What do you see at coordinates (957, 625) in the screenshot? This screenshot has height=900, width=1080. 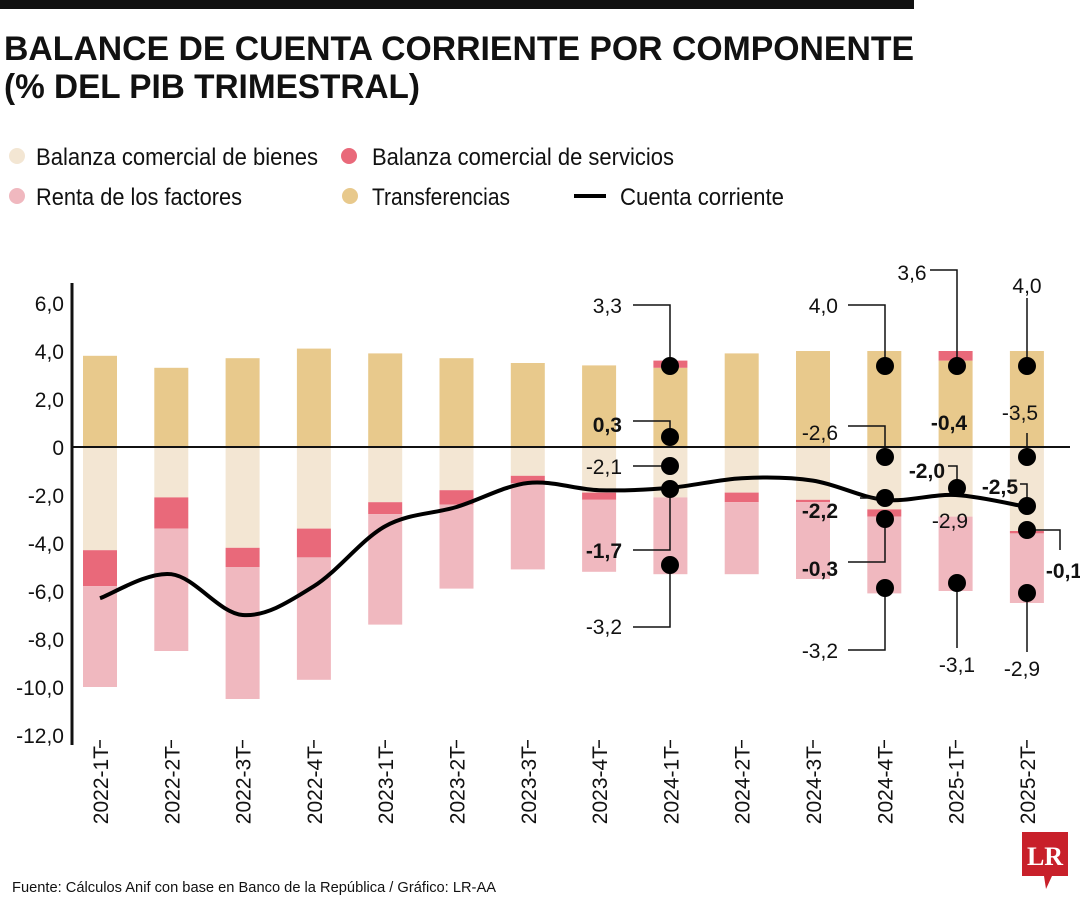 I see `annotation: -3,1` at bounding box center [957, 625].